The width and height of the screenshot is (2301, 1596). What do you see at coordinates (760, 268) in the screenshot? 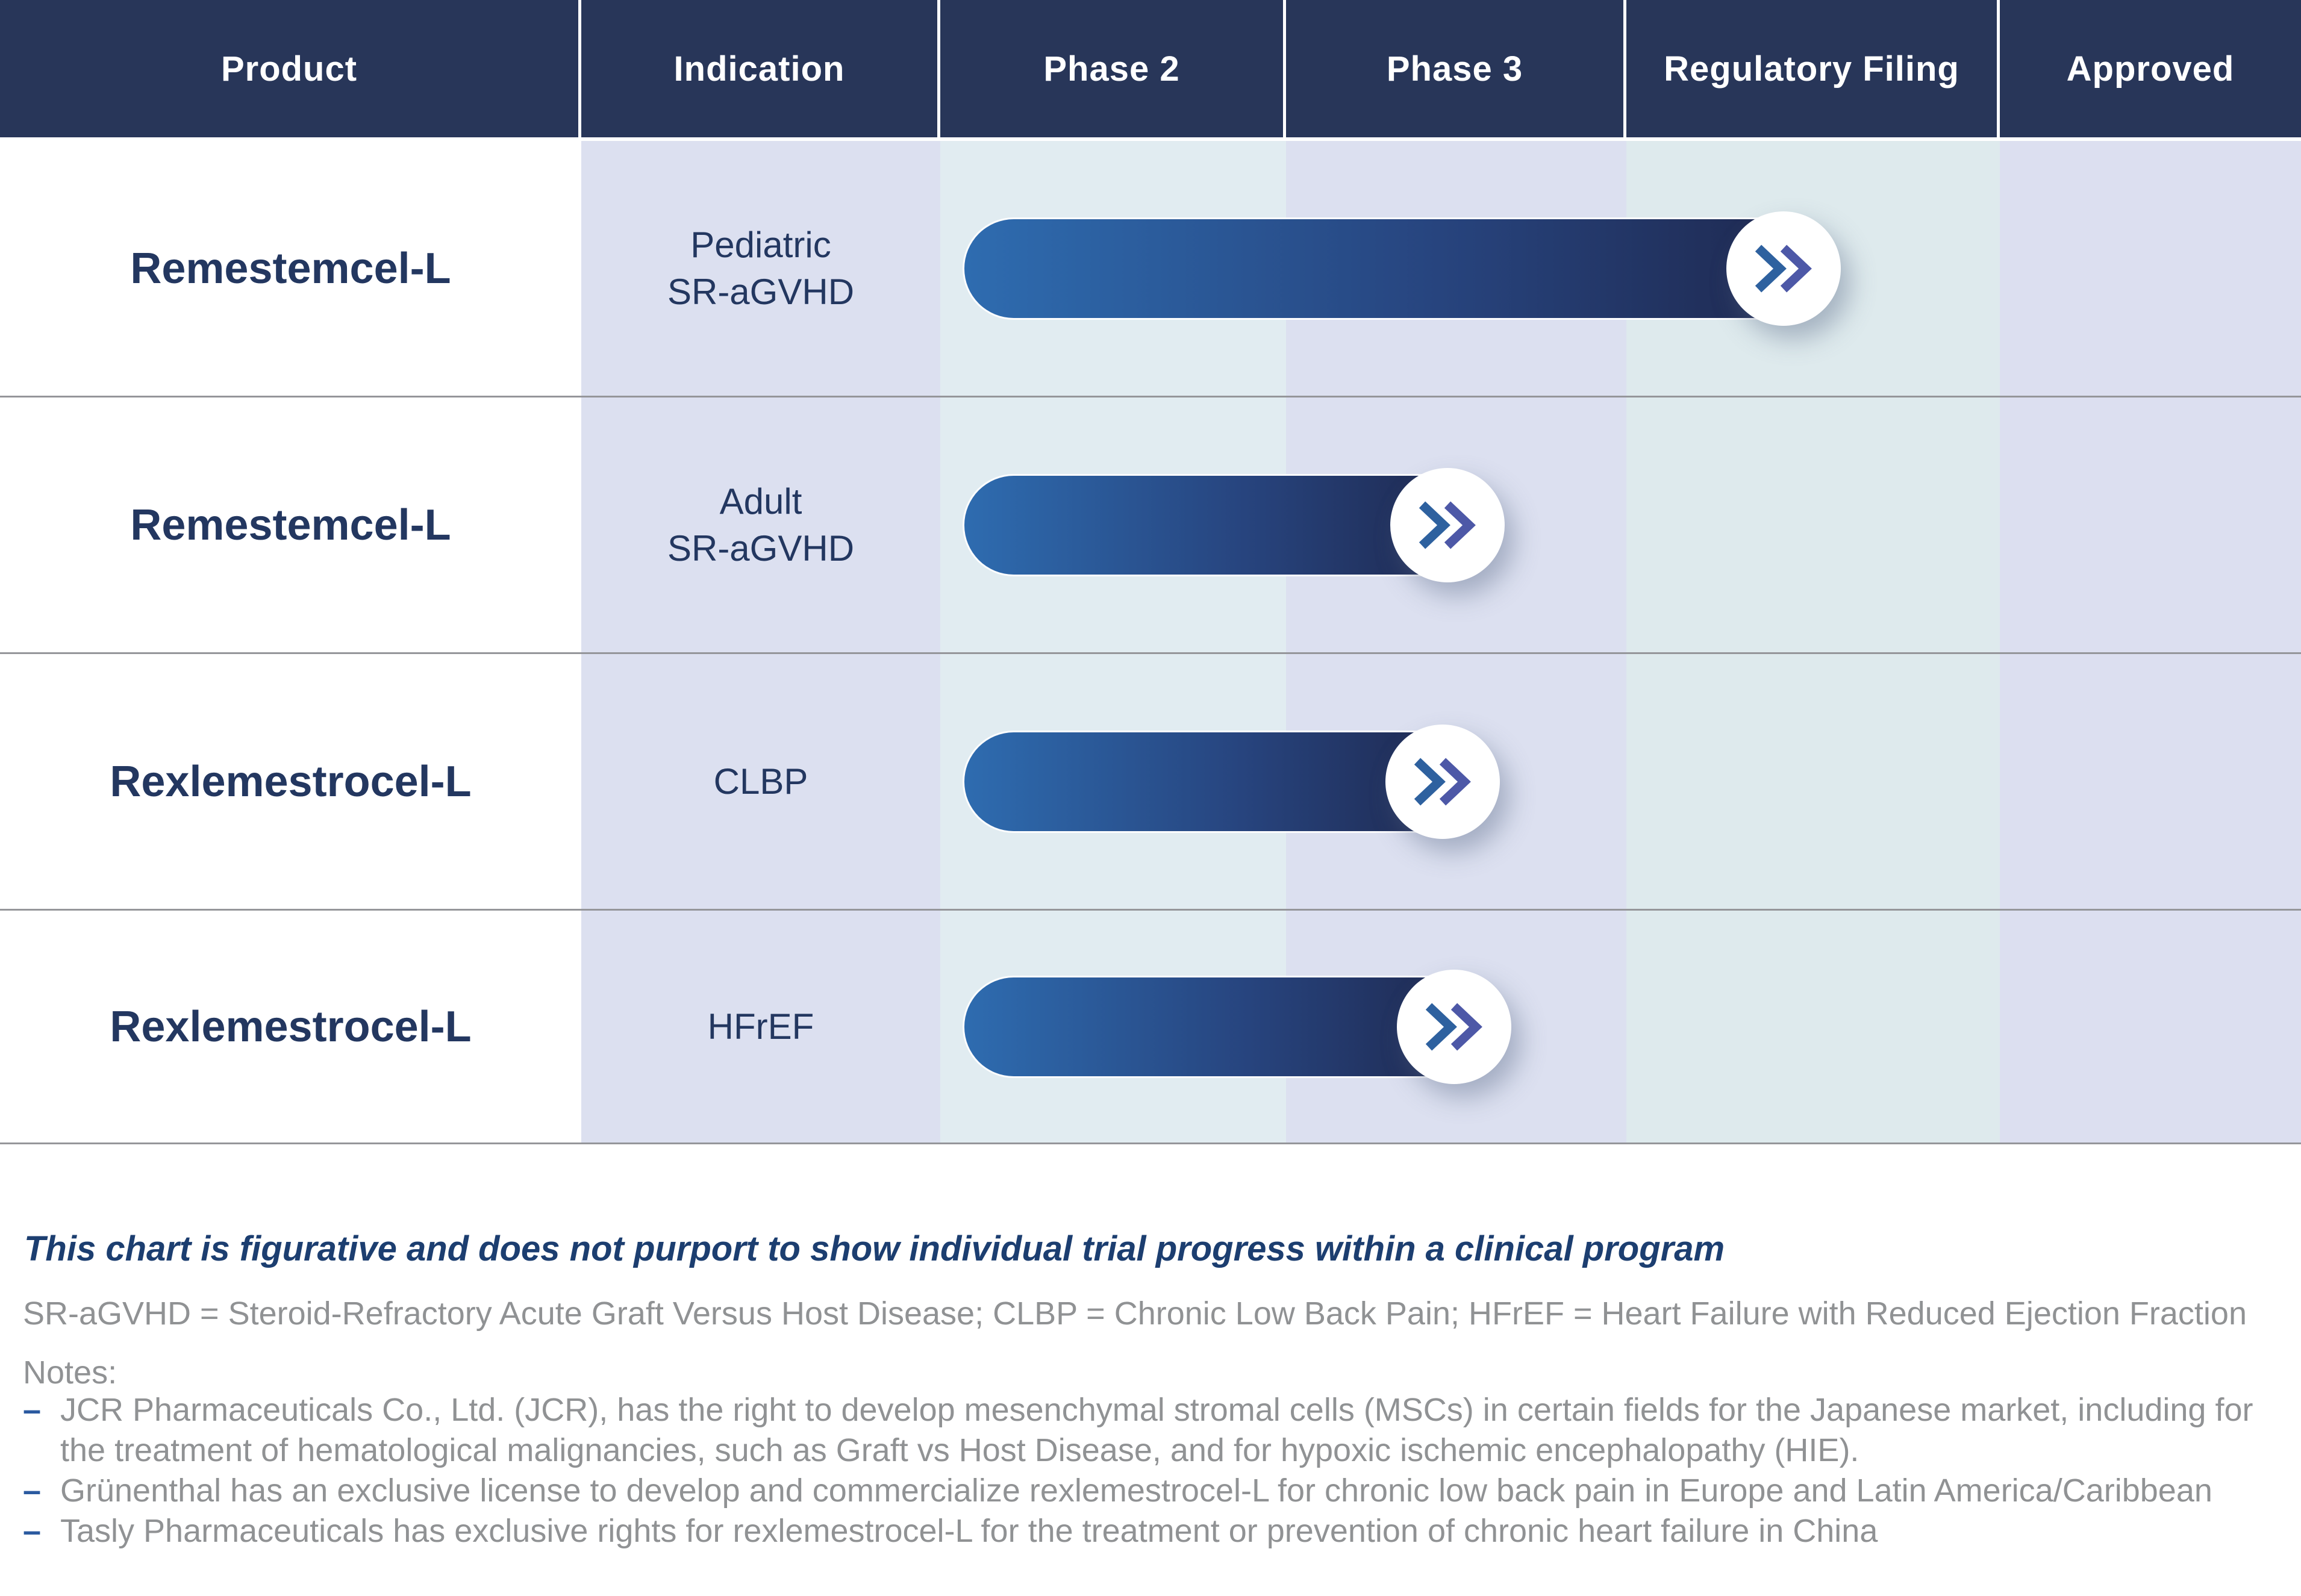
I see `indication-label: Pediatric SR-aGVHD` at bounding box center [760, 268].